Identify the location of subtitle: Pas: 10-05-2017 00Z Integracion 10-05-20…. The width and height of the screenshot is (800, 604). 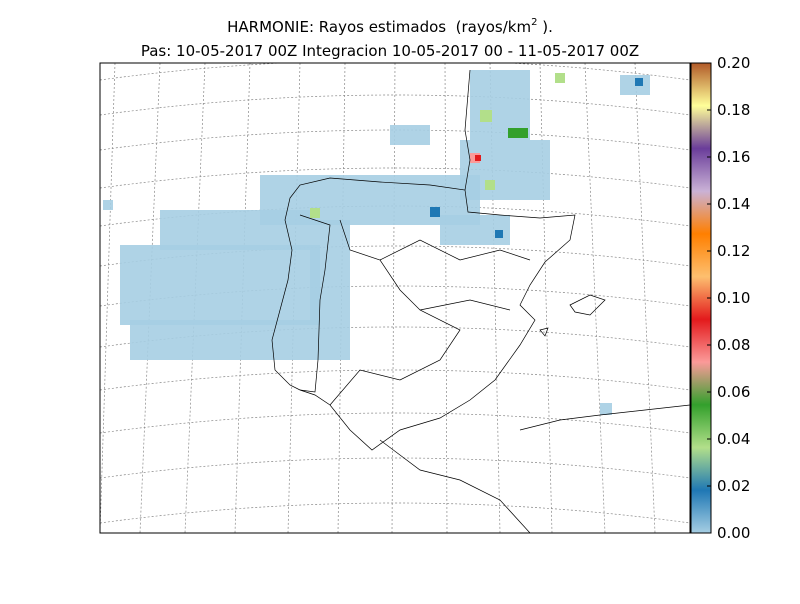
(390, 51).